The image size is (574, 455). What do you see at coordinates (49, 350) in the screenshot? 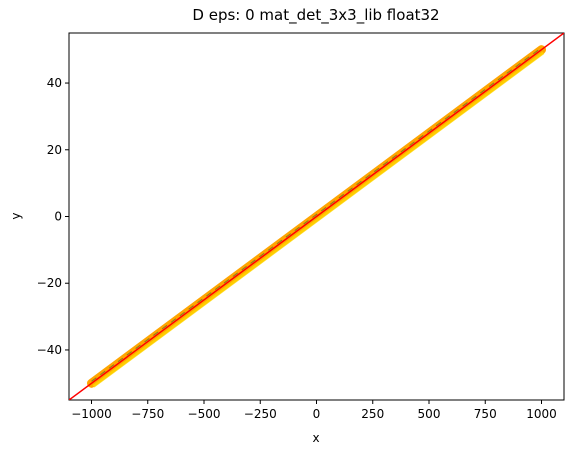
I see `y-tick-label: −40` at bounding box center [49, 350].